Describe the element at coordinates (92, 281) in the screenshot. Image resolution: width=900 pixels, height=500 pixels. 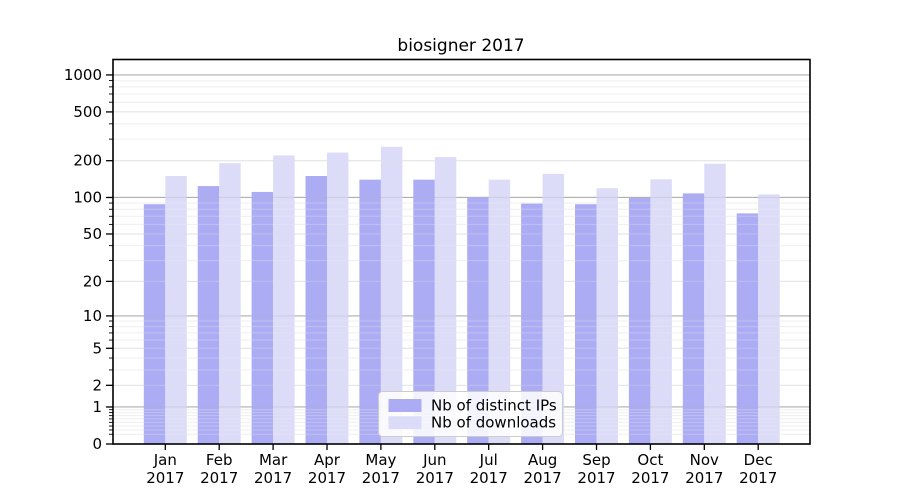
I see `y-tick-label: 20` at that location.